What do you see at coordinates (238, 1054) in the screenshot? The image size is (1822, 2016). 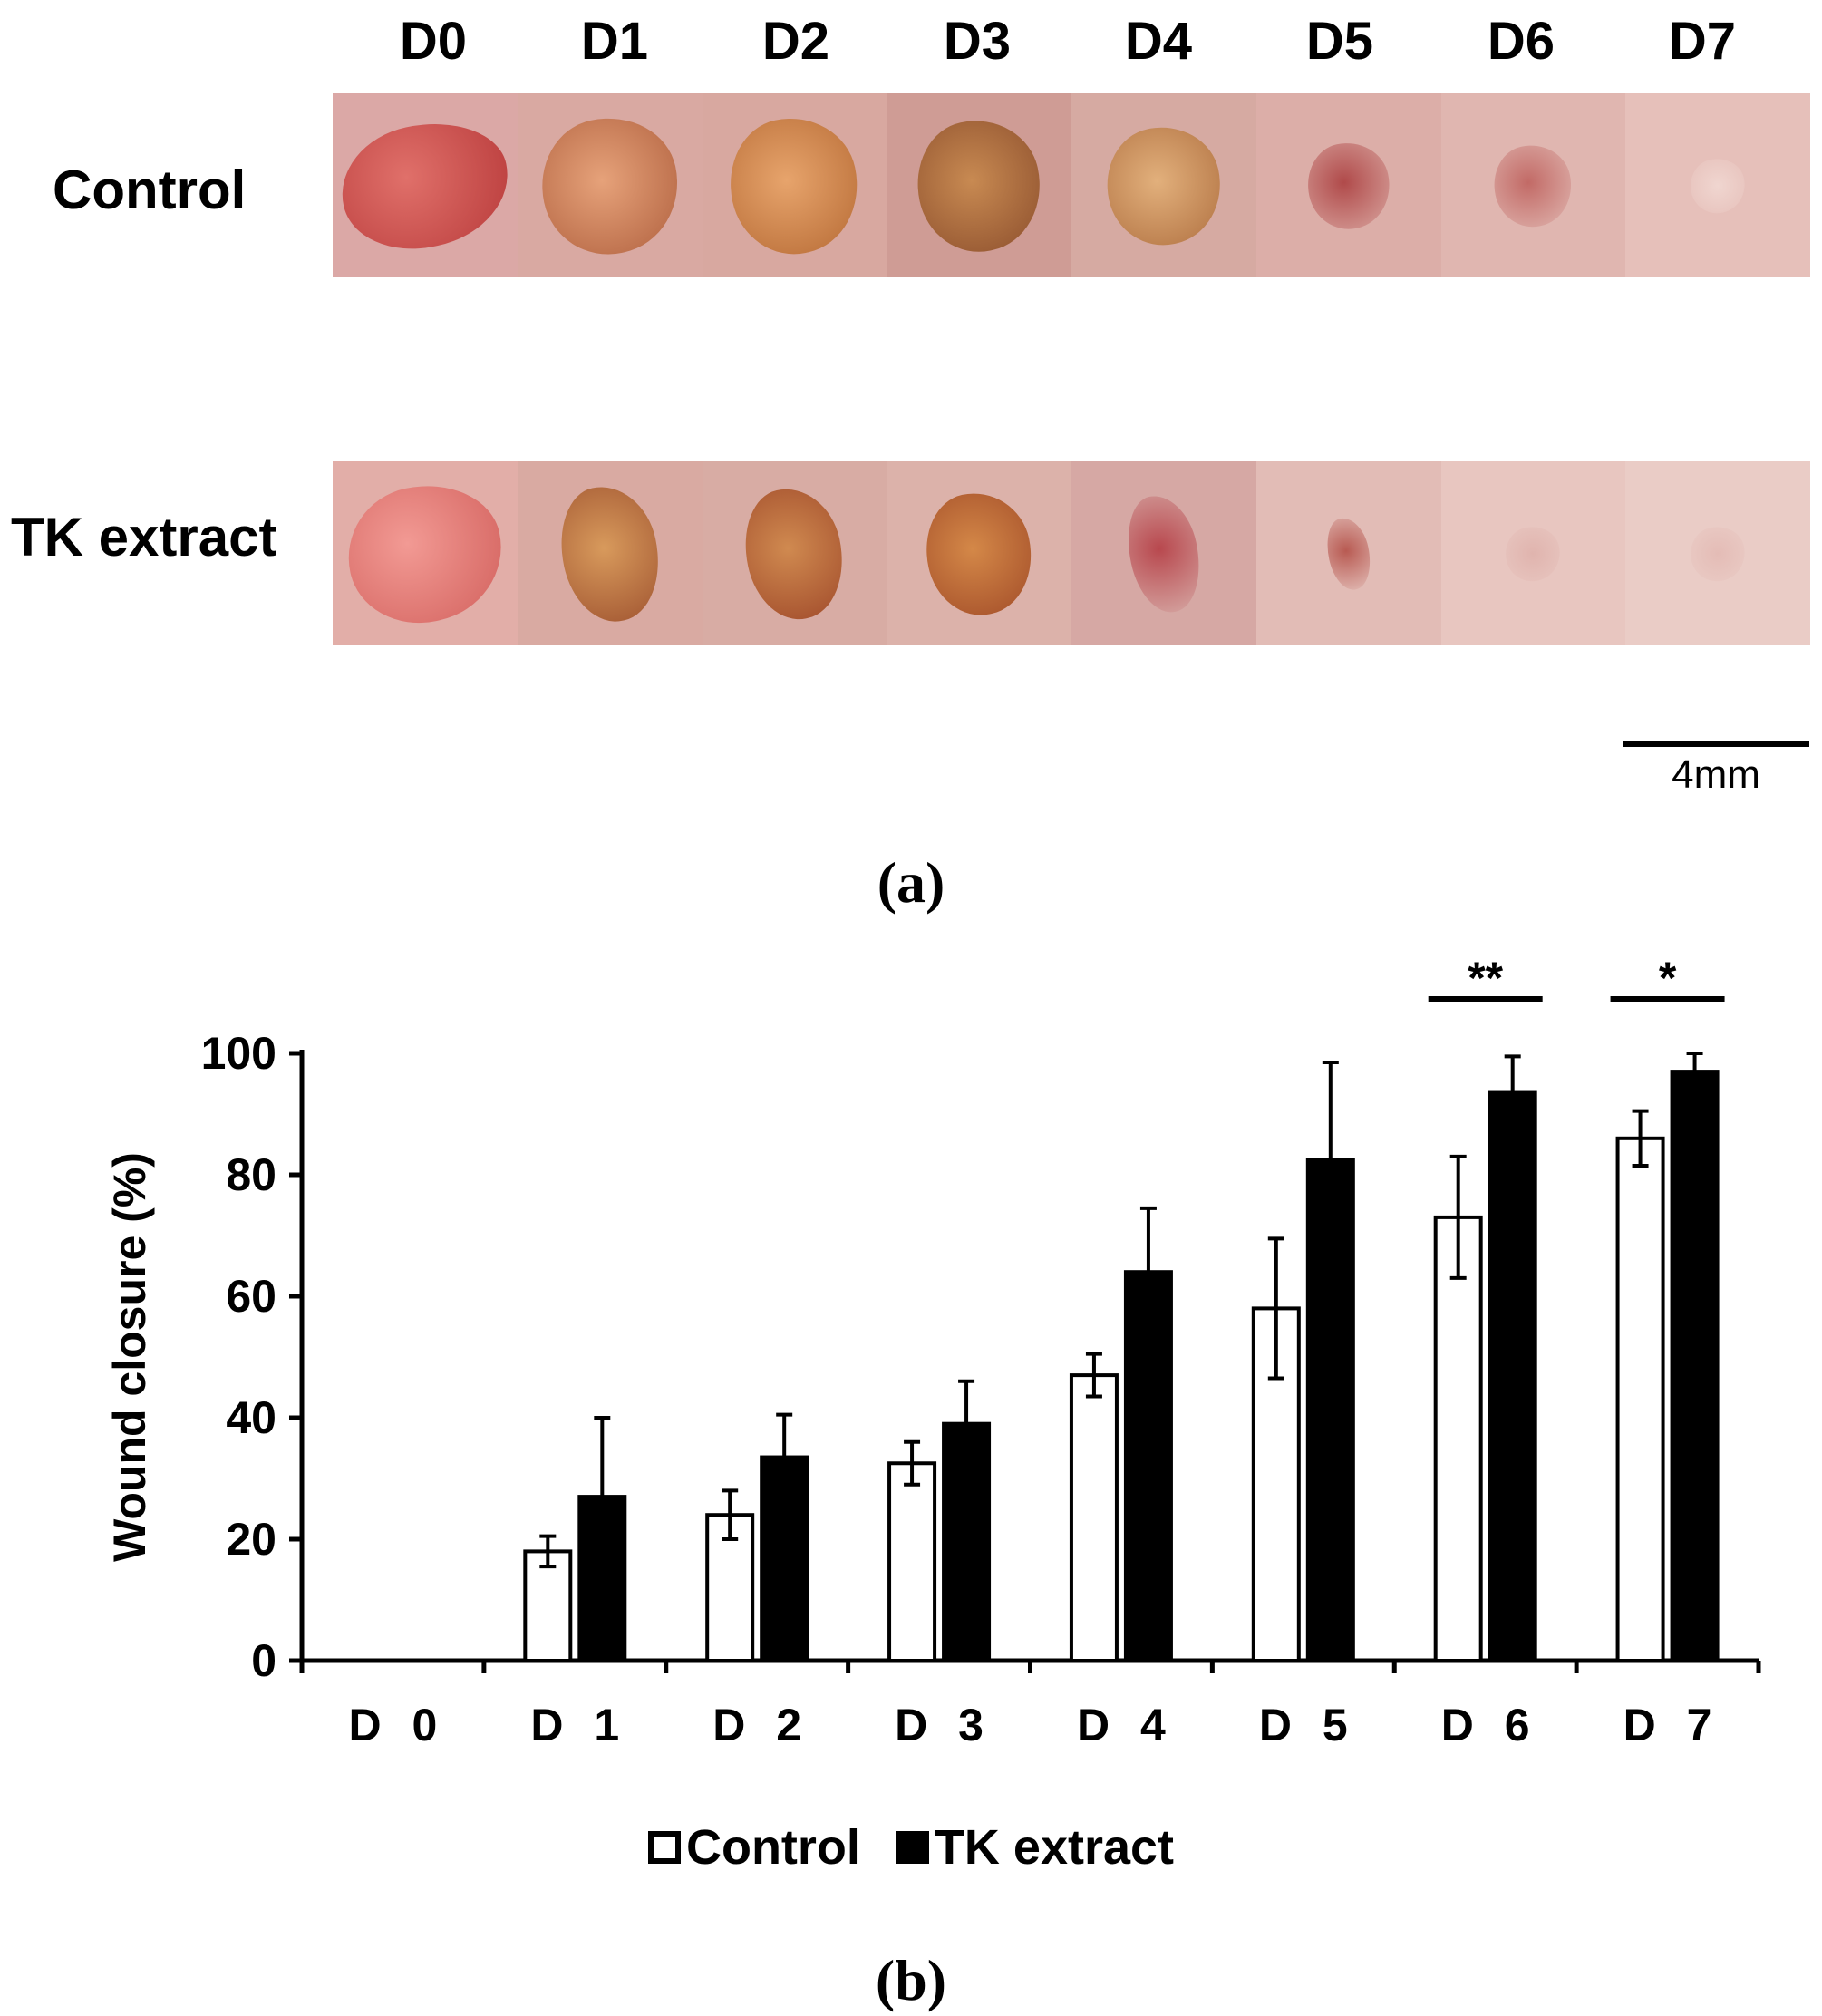 I see `y-tick-label: 100` at bounding box center [238, 1054].